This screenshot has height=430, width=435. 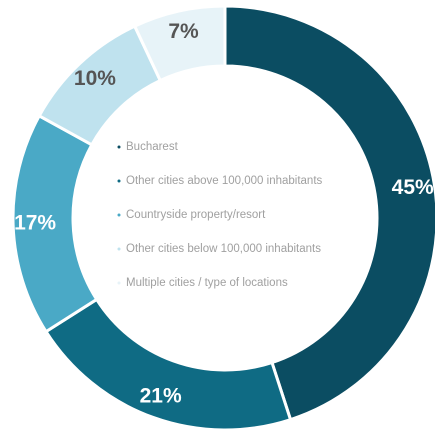 I want to click on value-label: 45%, so click(x=413, y=187).